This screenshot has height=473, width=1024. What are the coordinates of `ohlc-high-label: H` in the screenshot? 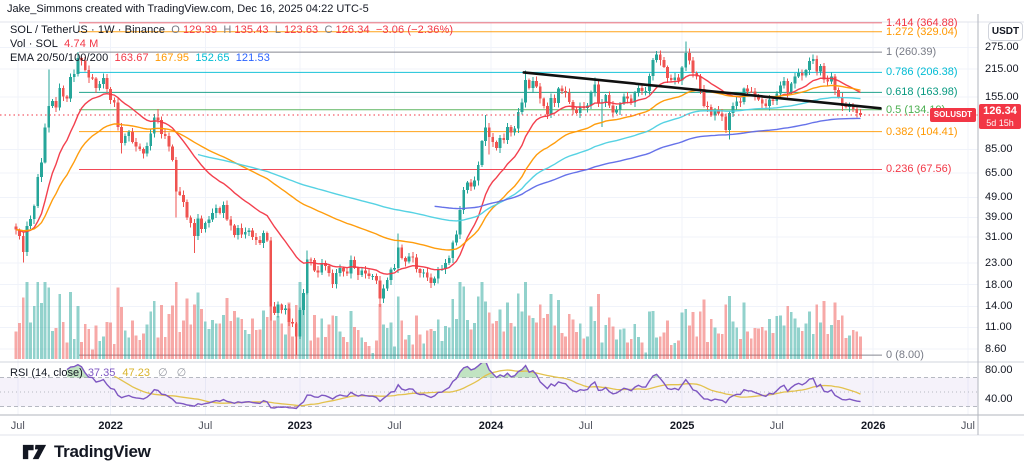 It's located at (227, 30).